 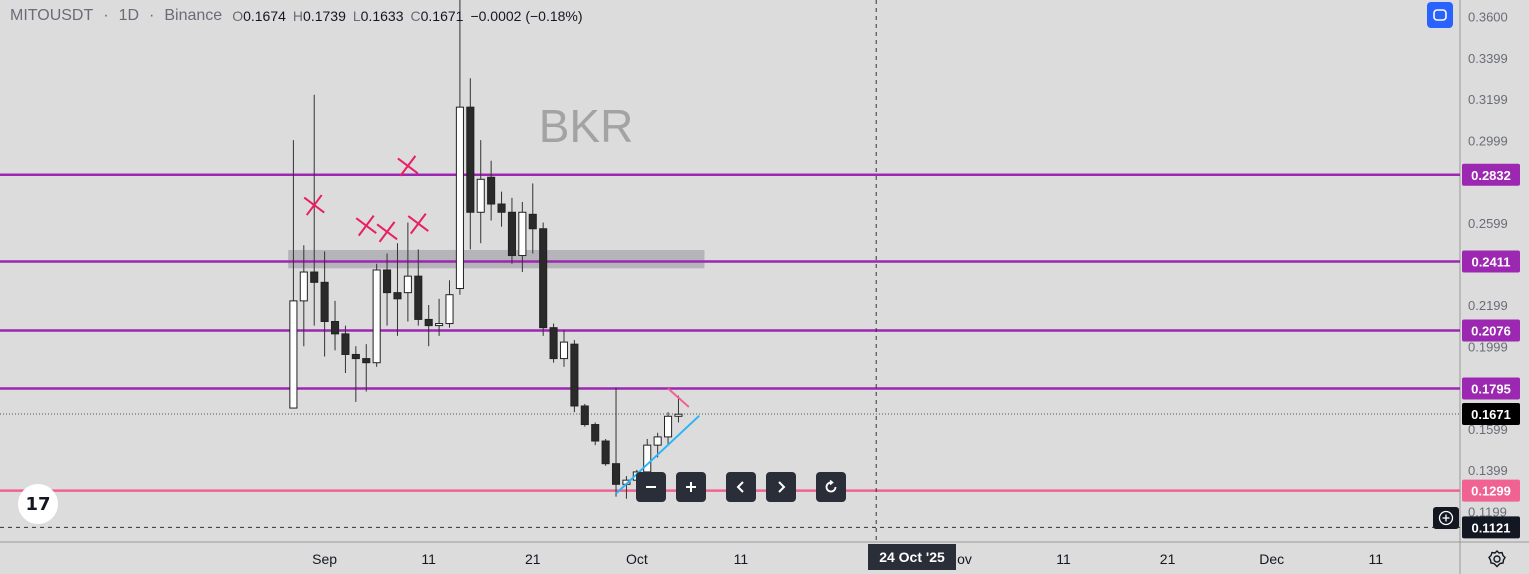 I want to click on time-tick-label: Oct, so click(x=637, y=559).